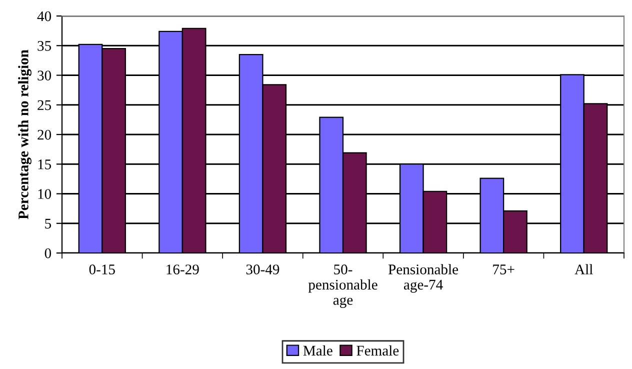 This screenshot has width=632, height=369. Describe the element at coordinates (182, 269) in the screenshot. I see `x-tick-label: 16-29` at that location.